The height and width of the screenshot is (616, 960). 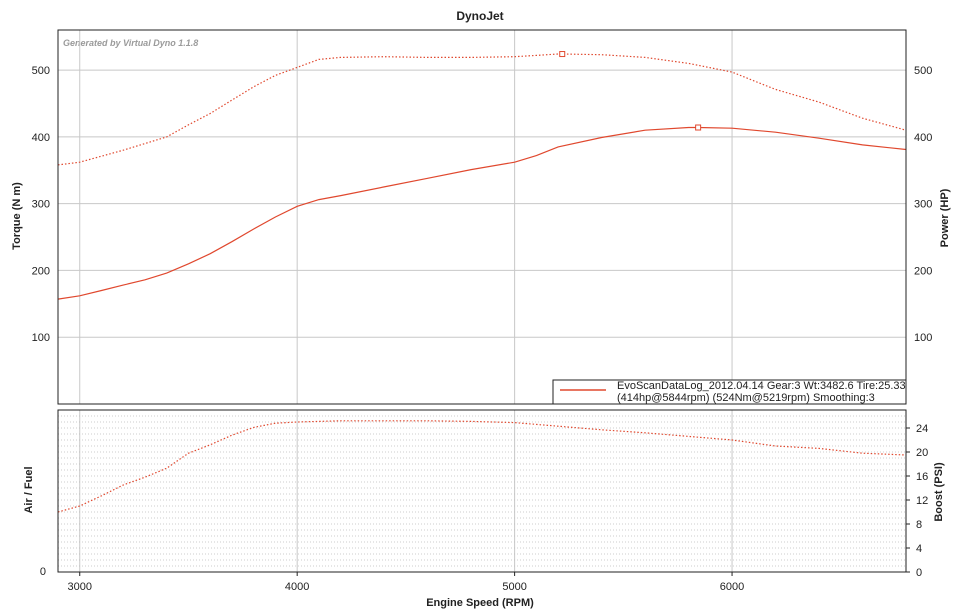 What do you see at coordinates (923, 271) in the screenshot?
I see `power-tick-label: 200` at bounding box center [923, 271].